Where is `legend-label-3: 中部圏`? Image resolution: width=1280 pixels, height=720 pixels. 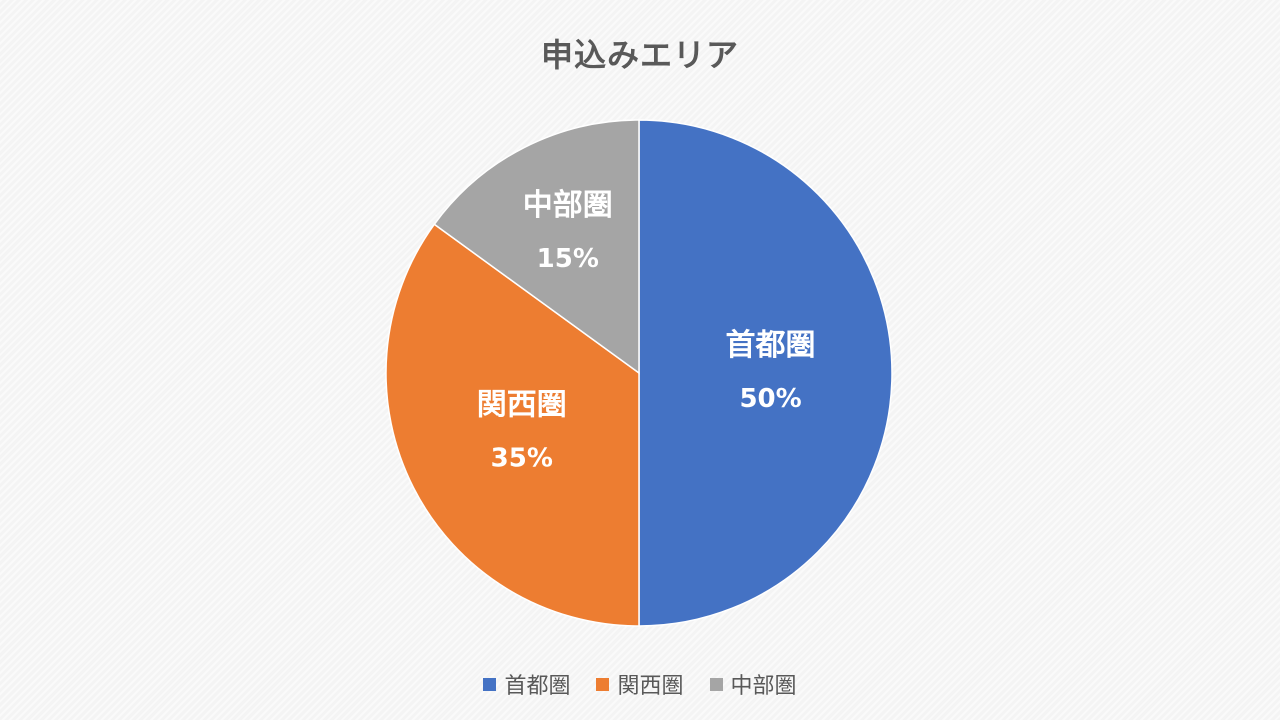 legend-label-3: 中部圏 is located at coordinates (763, 686).